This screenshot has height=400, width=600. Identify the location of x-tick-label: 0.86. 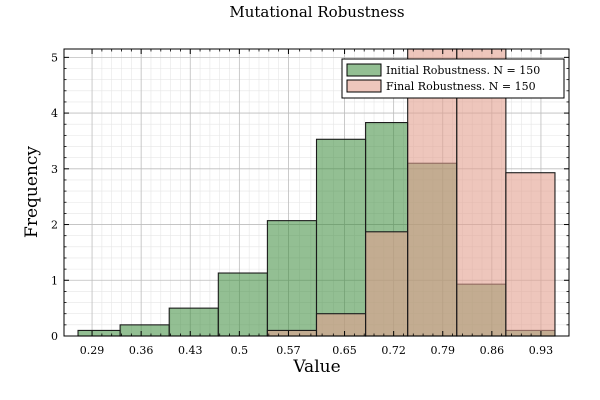
(492, 350).